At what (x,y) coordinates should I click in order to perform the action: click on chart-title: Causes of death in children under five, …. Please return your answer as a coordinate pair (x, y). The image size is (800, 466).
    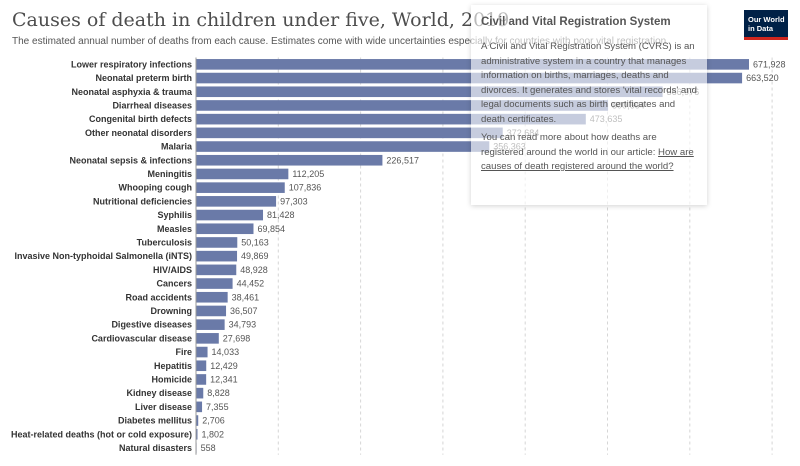
    Looking at the image, I should click on (261, 20).